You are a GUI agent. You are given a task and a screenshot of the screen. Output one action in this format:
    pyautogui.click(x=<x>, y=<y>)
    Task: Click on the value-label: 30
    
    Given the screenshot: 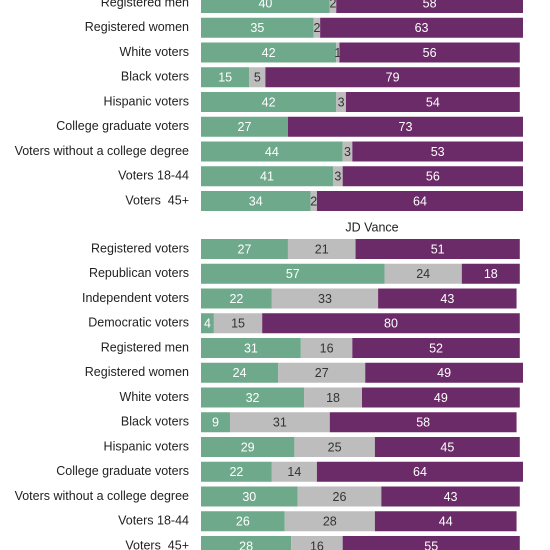 What is the action you would take?
    pyautogui.click(x=249, y=497)
    